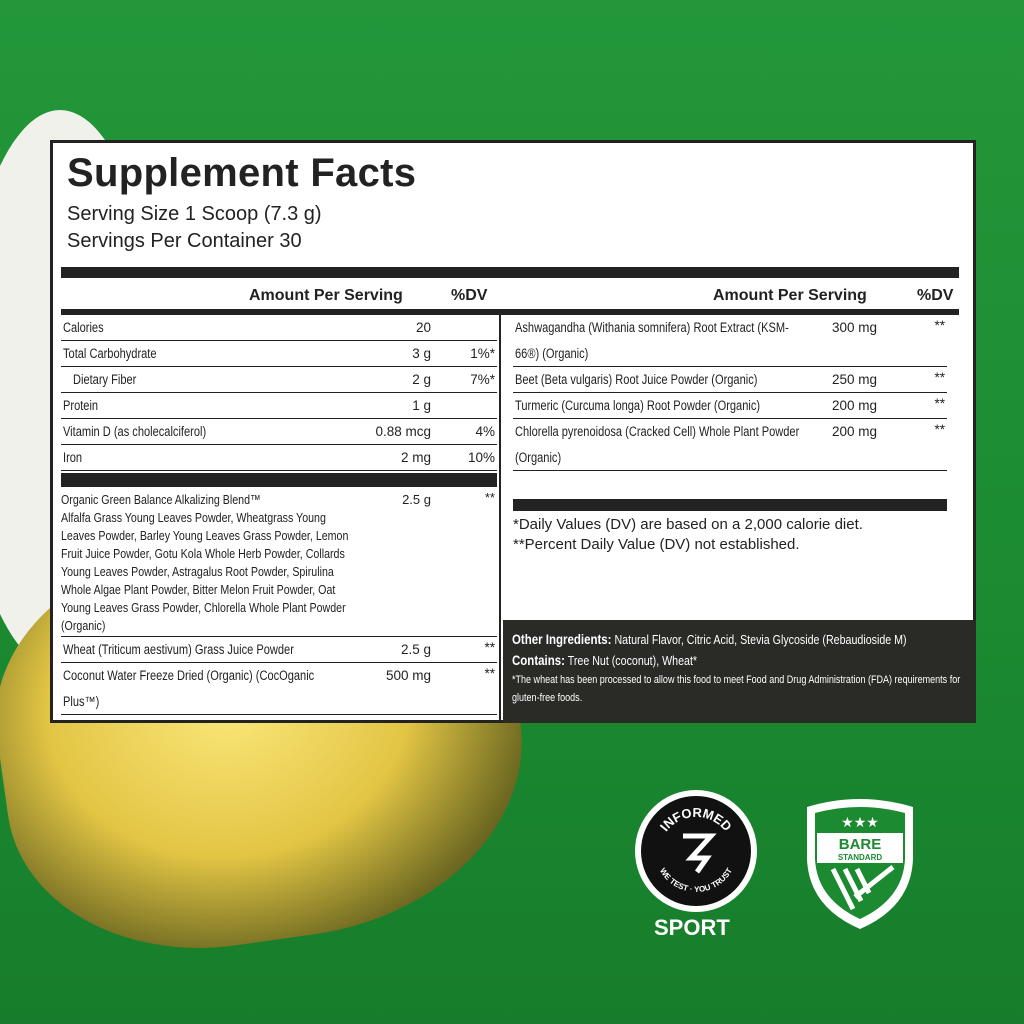 The width and height of the screenshot is (1024, 1024). I want to click on nutrient-amount: 500 mg, so click(408, 675).